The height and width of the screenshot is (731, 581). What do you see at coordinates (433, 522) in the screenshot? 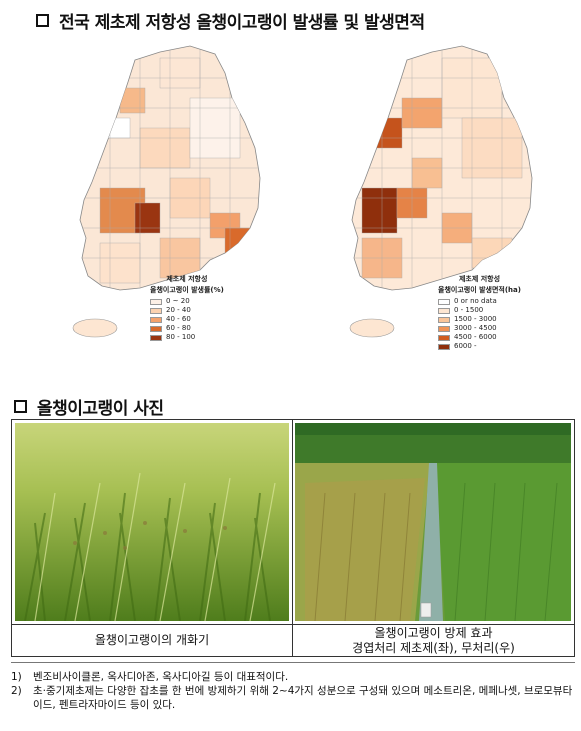
I see `control-effect-photo` at bounding box center [433, 522].